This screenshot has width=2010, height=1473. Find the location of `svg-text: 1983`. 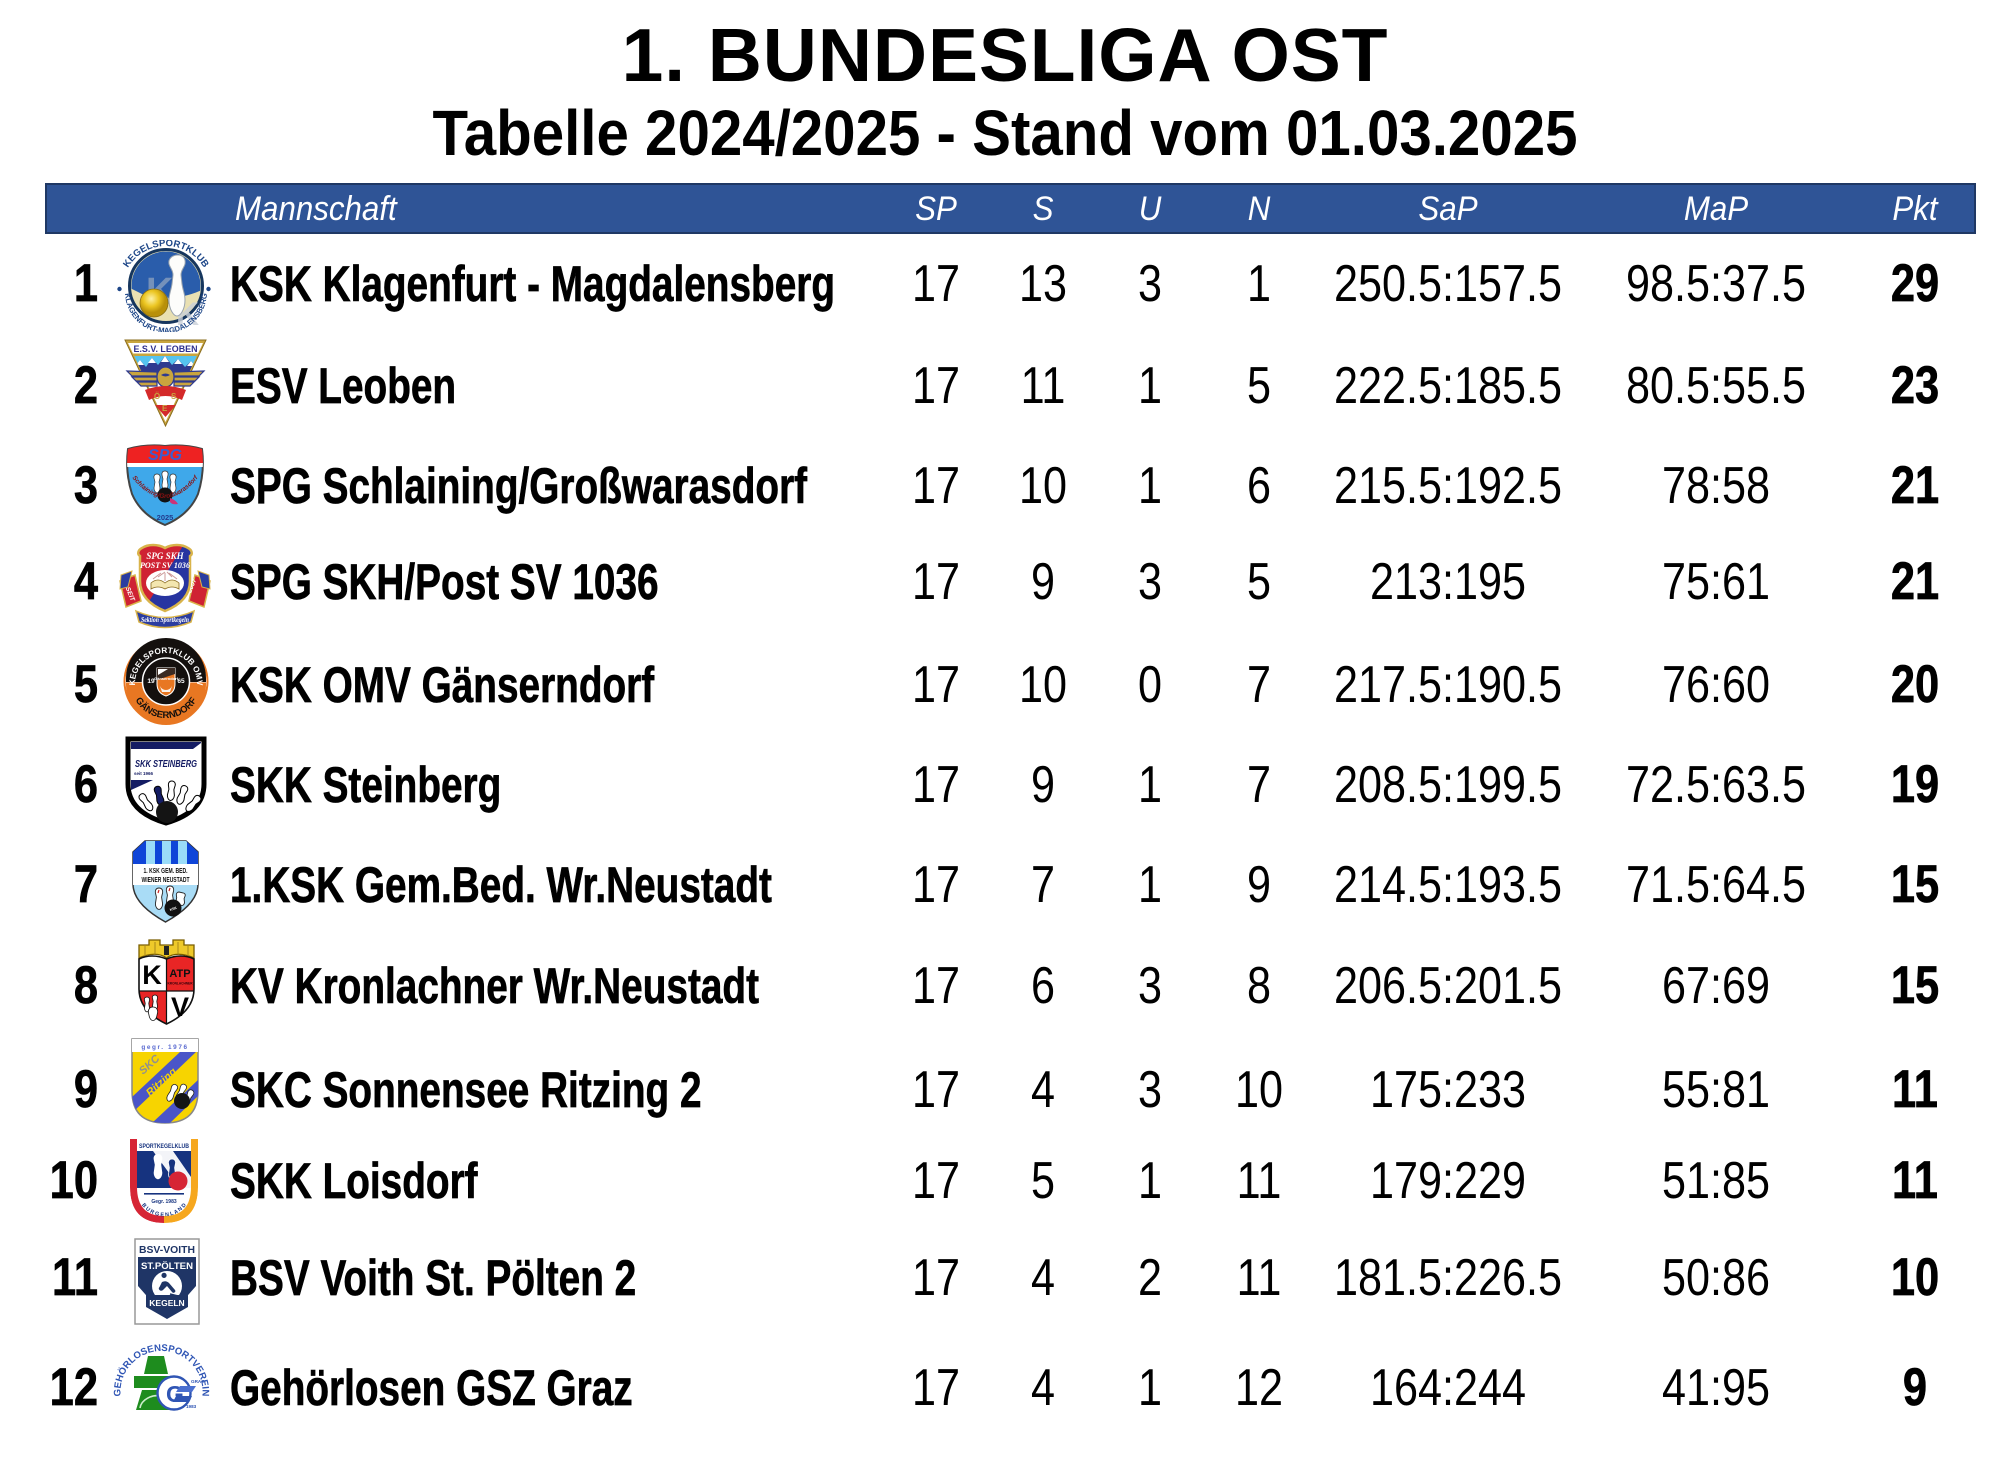

svg-text: 1983 is located at coordinates (191, 1406).